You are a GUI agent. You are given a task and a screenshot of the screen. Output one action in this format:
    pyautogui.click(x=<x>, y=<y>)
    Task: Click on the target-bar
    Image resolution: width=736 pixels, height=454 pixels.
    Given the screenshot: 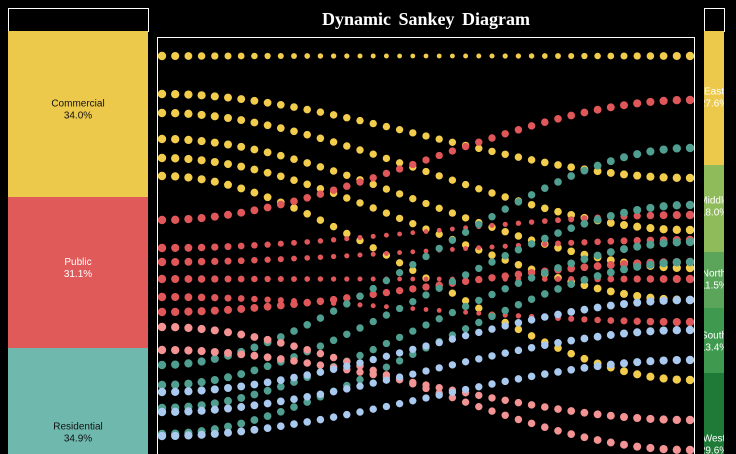 What is the action you would take?
    pyautogui.click(x=714, y=413)
    